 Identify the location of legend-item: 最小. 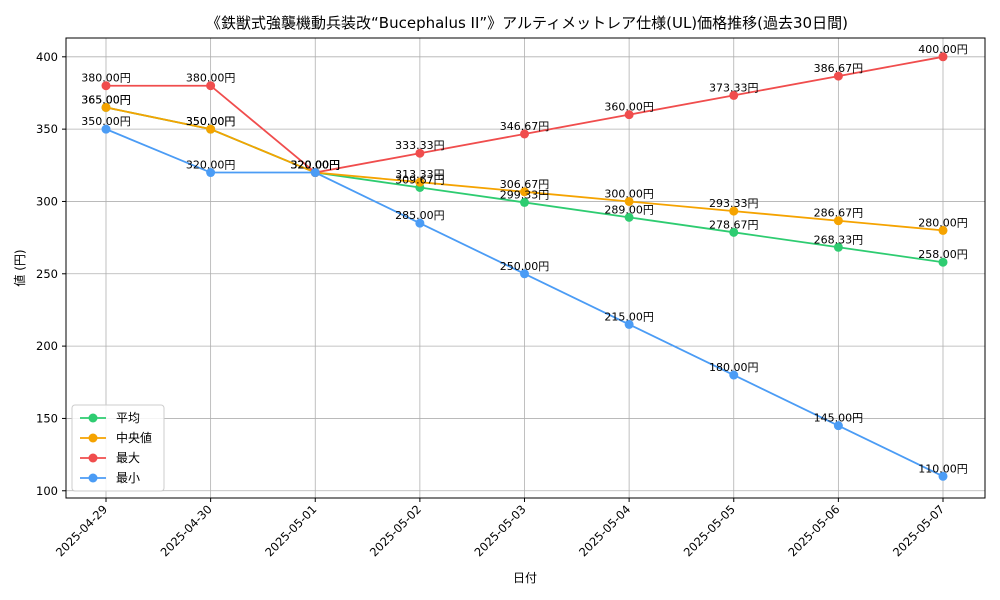
(110, 478).